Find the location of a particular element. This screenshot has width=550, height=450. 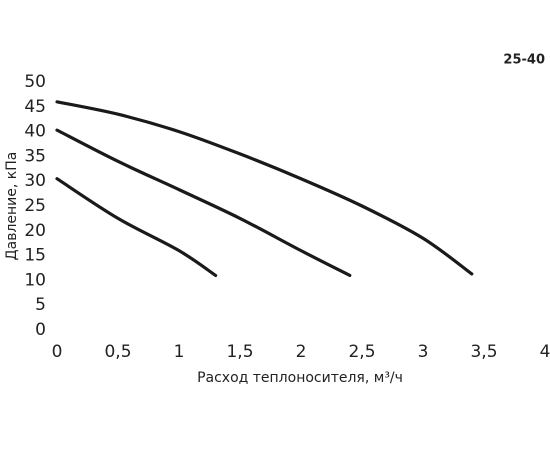

y-tick-label: 45 is located at coordinates (35, 107).